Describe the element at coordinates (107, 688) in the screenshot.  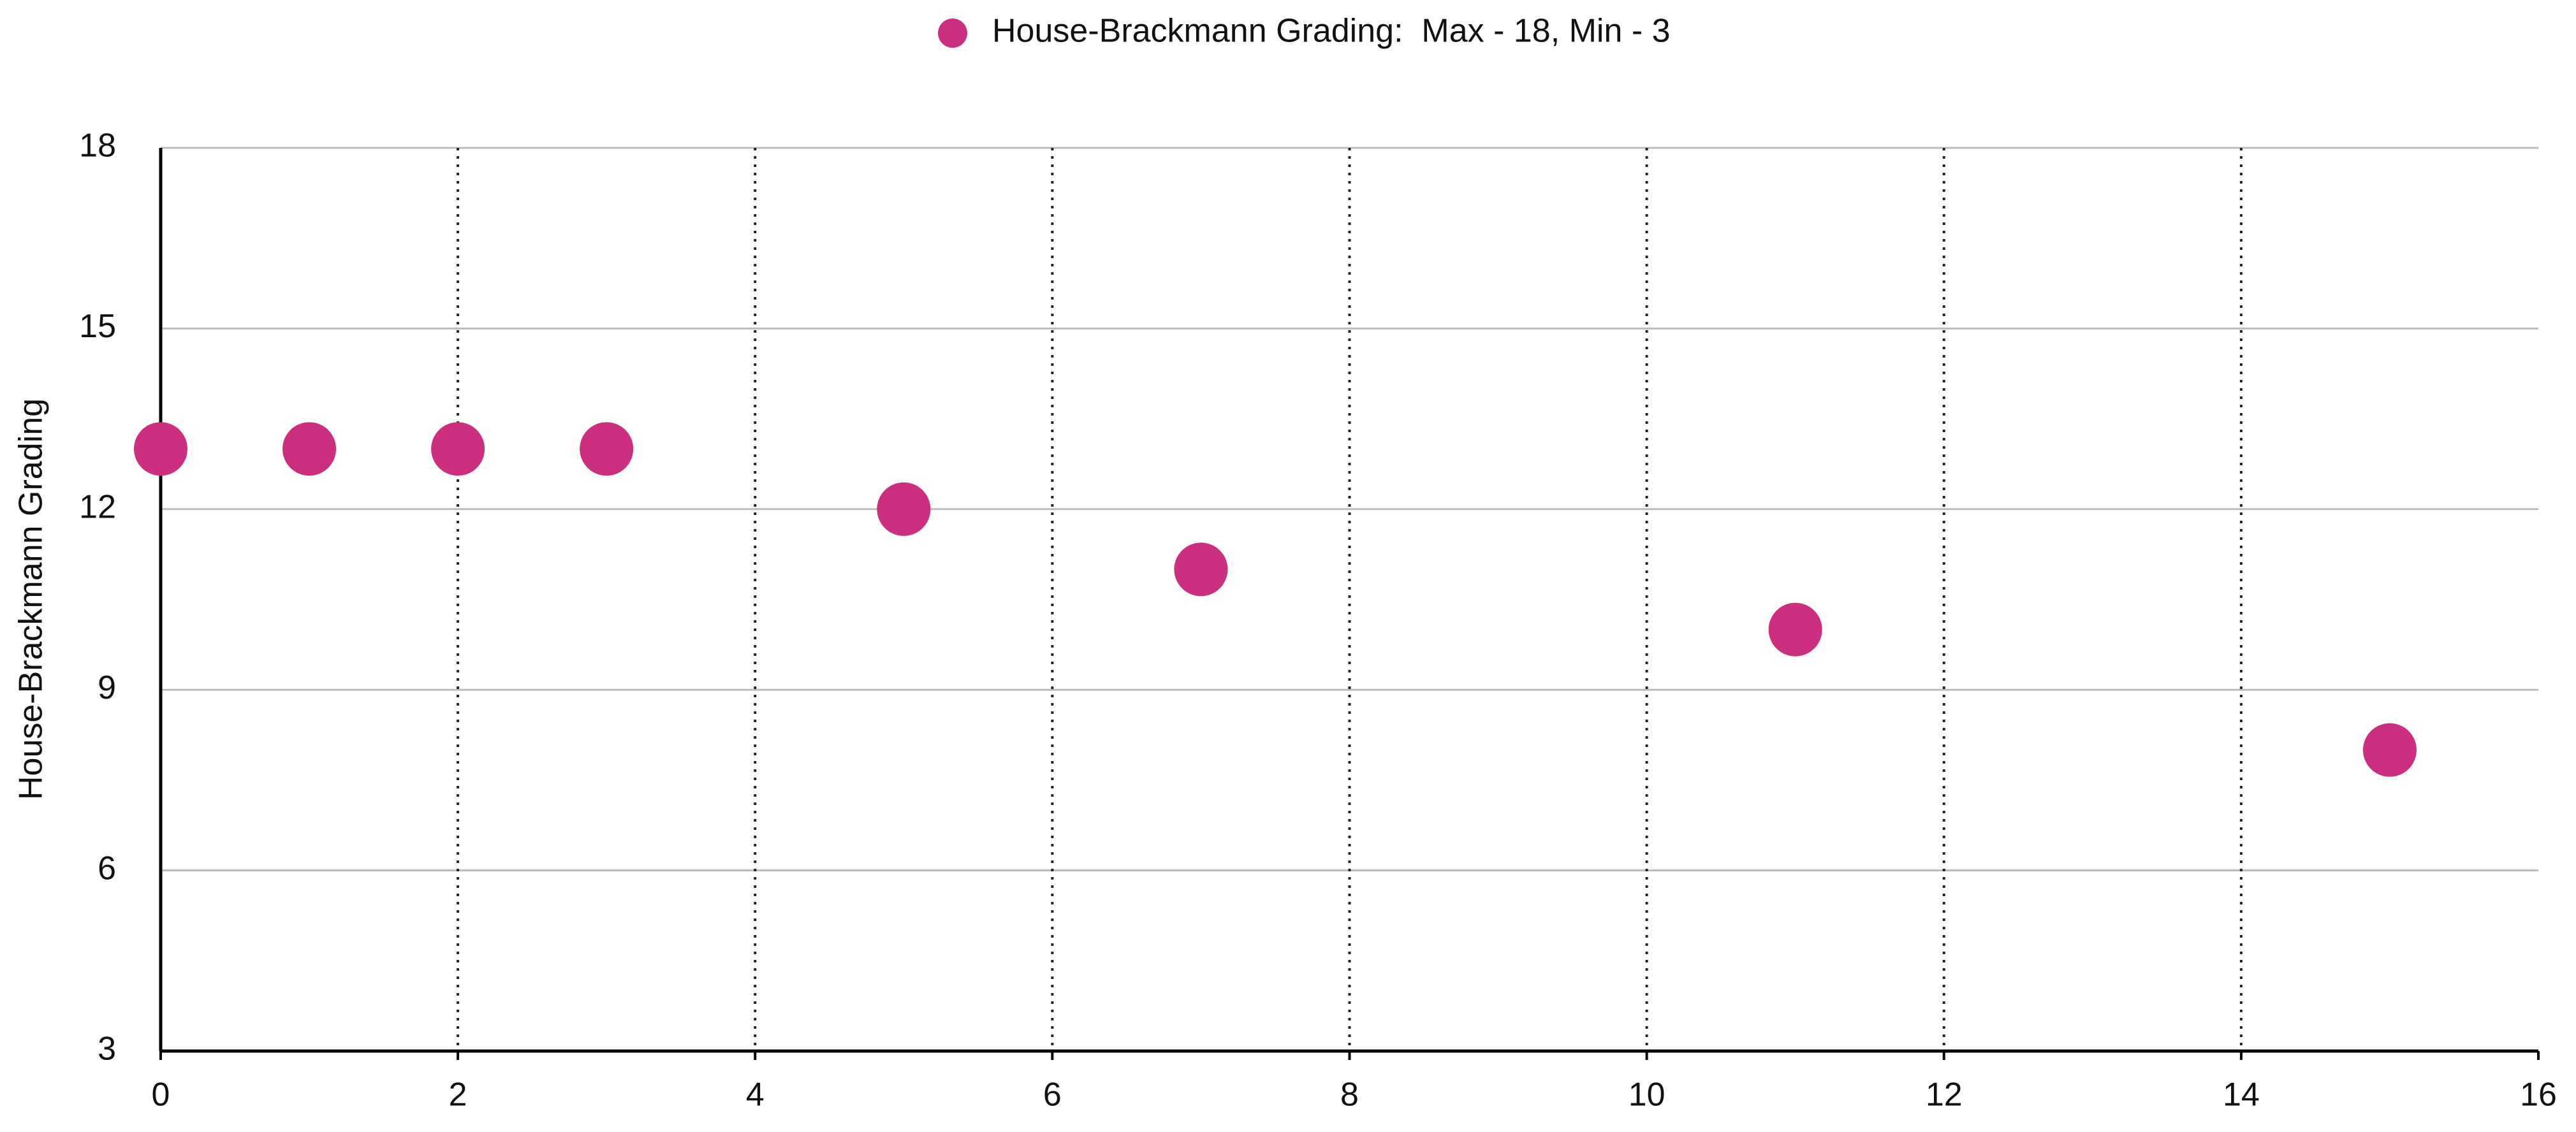
I see `y-tick-label: 9` at that location.